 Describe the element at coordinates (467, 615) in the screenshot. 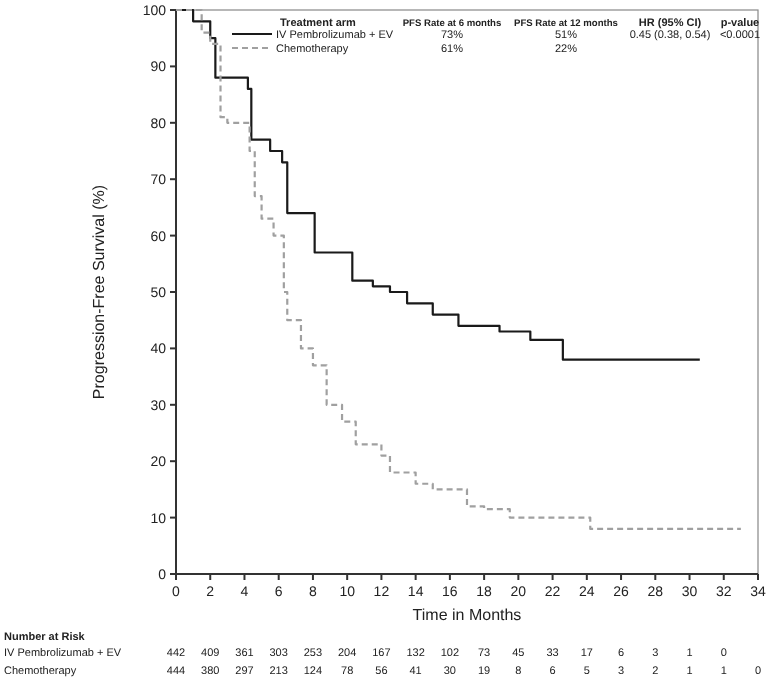

I see `x-axis-title: Time in Months` at that location.